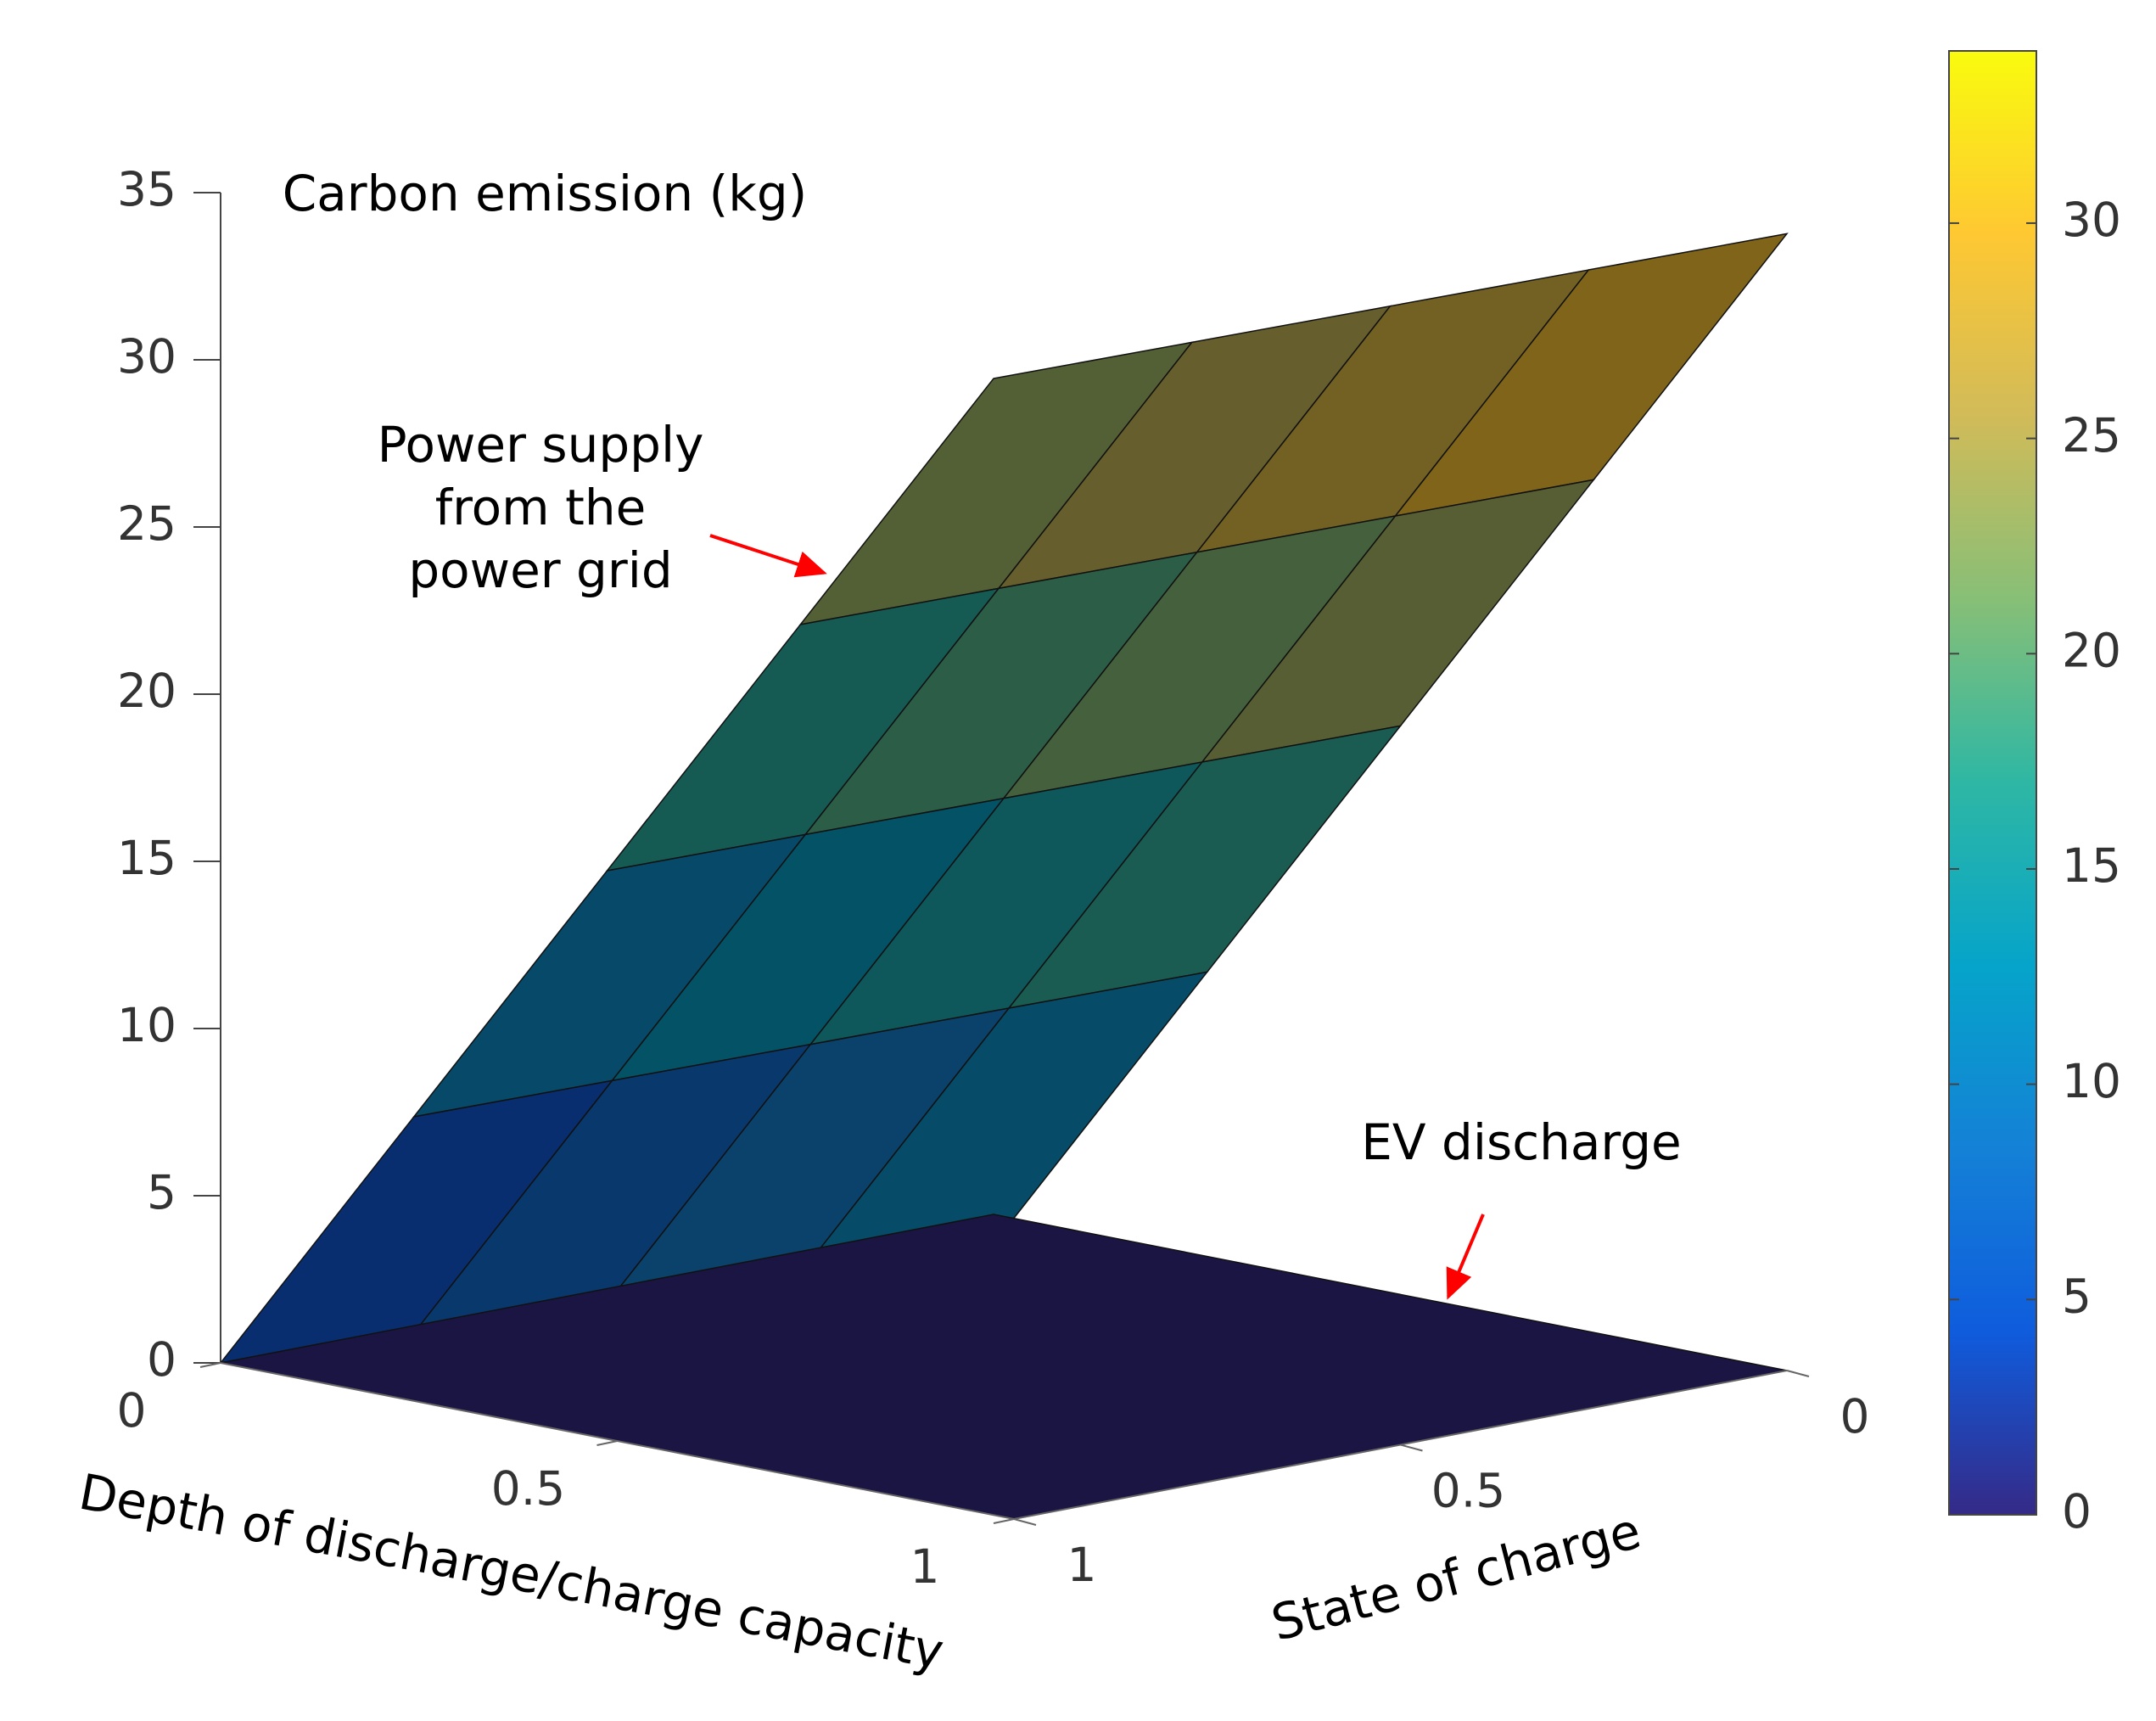 This screenshot has width=2156, height=1721. I want to click on z-tick-label: 20, so click(146, 691).